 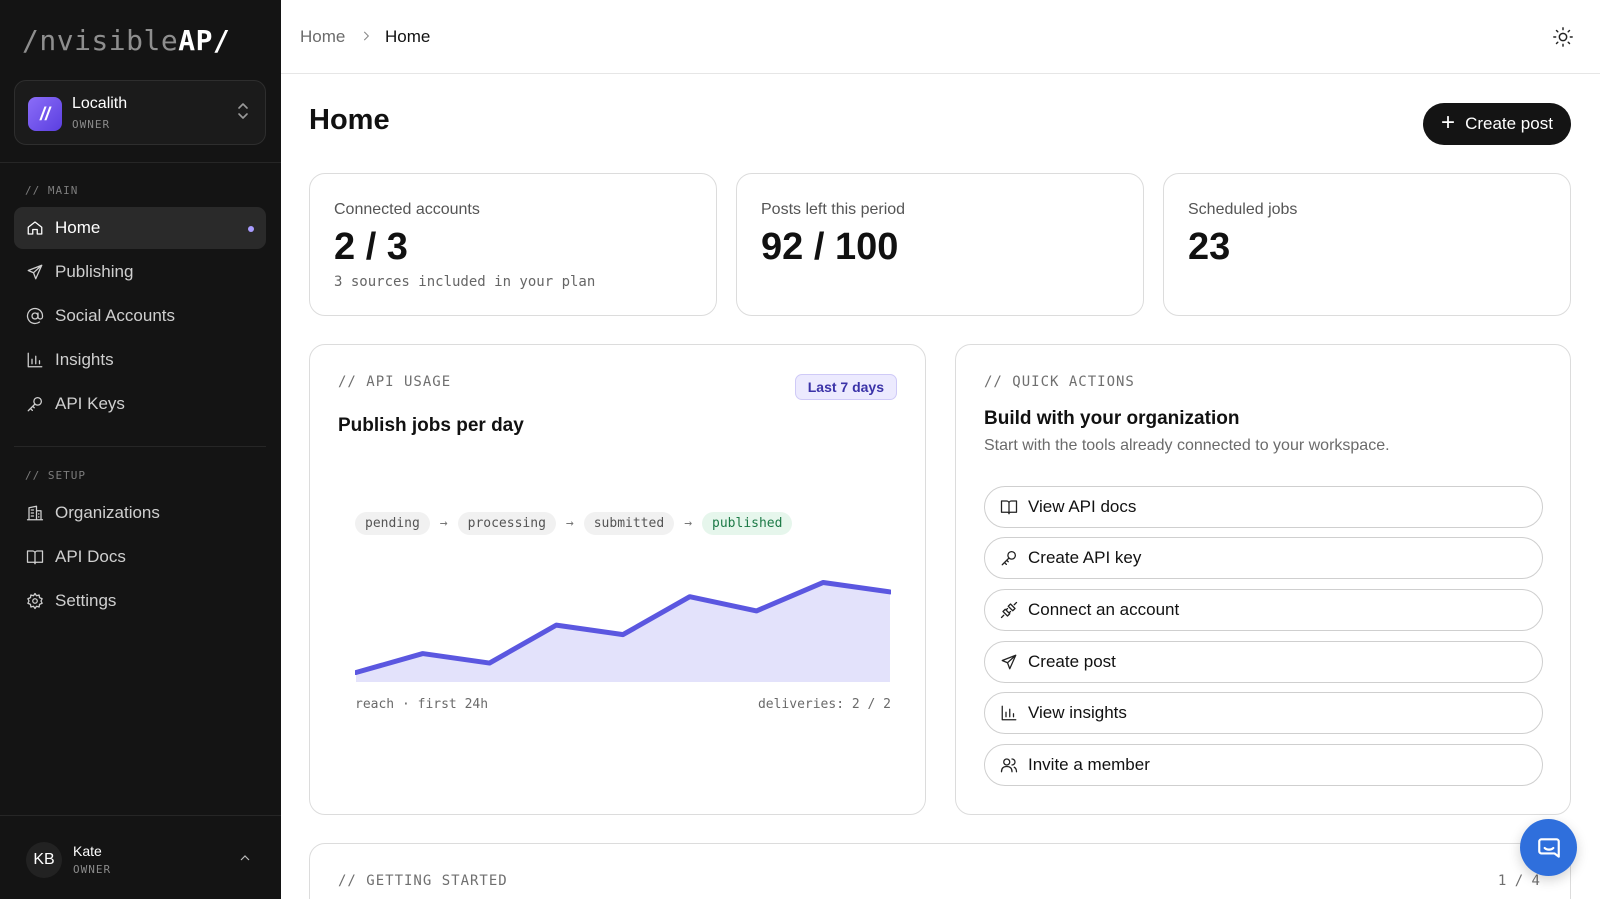 What do you see at coordinates (1209, 247) in the screenshot?
I see `stat-value: 23` at bounding box center [1209, 247].